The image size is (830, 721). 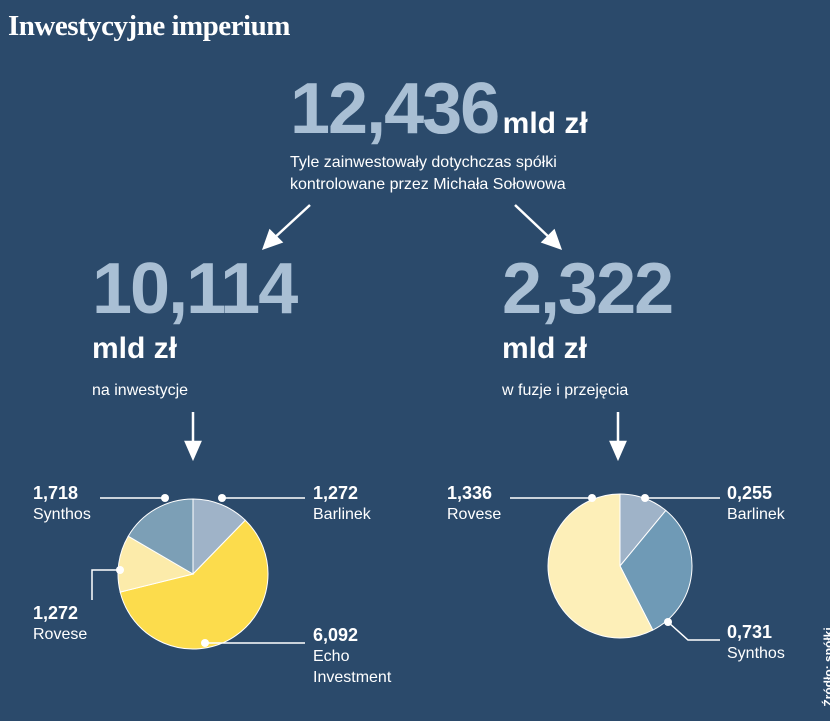 What do you see at coordinates (545, 123) in the screenshot?
I see `total-unit: mld zł` at bounding box center [545, 123].